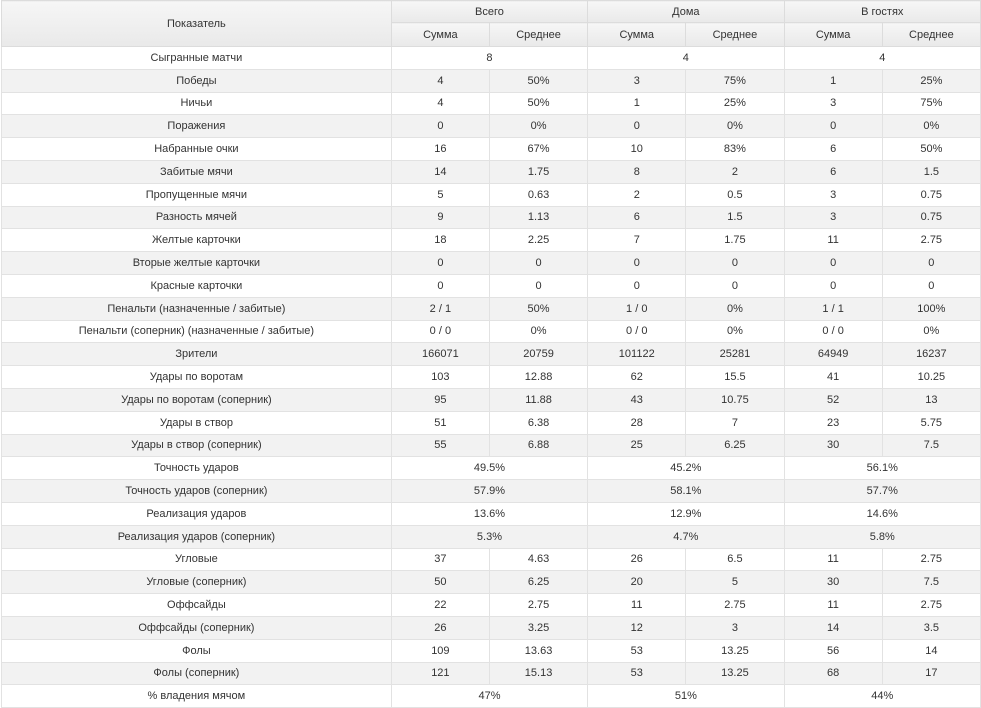 Image resolution: width=981 pixels, height=708 pixels. Describe the element at coordinates (735, 422) in the screenshot. I see `avg-cell: 7` at that location.